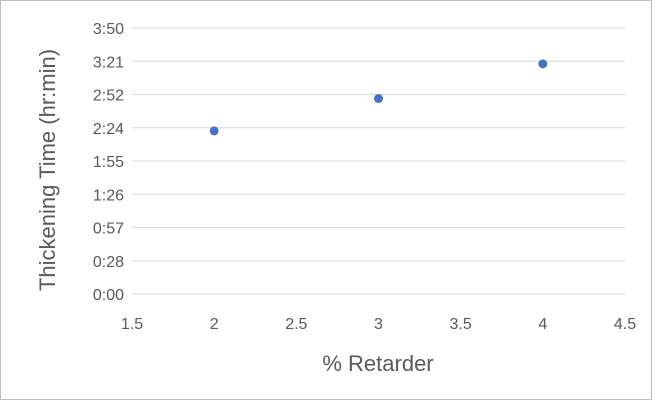 The image size is (654, 402). What do you see at coordinates (461, 324) in the screenshot?
I see `x-tick-label: 3.5` at bounding box center [461, 324].